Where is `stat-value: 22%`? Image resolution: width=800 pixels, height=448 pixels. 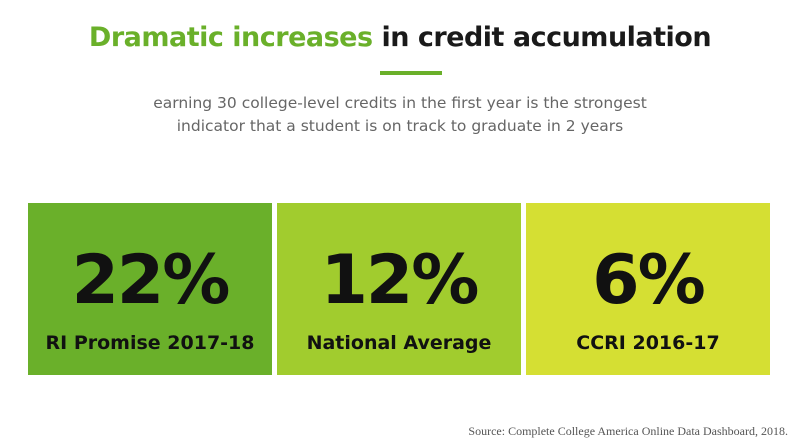 stat-value: 22% is located at coordinates (151, 280).